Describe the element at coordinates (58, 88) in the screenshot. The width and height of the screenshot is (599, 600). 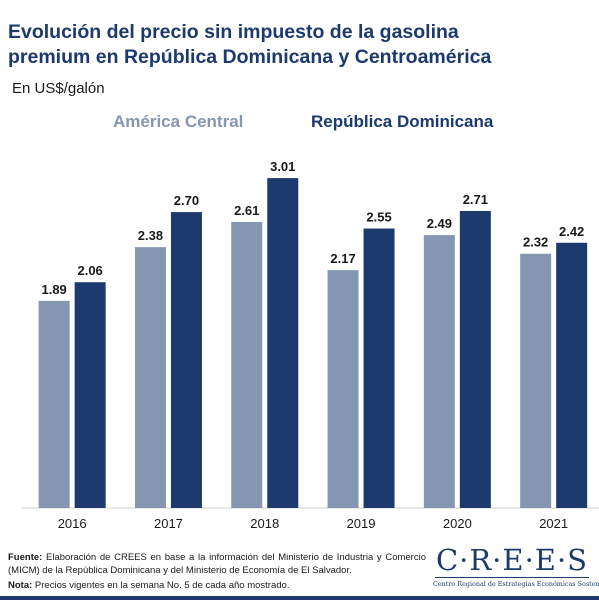
I see `unit-label: En US$/galón` at that location.